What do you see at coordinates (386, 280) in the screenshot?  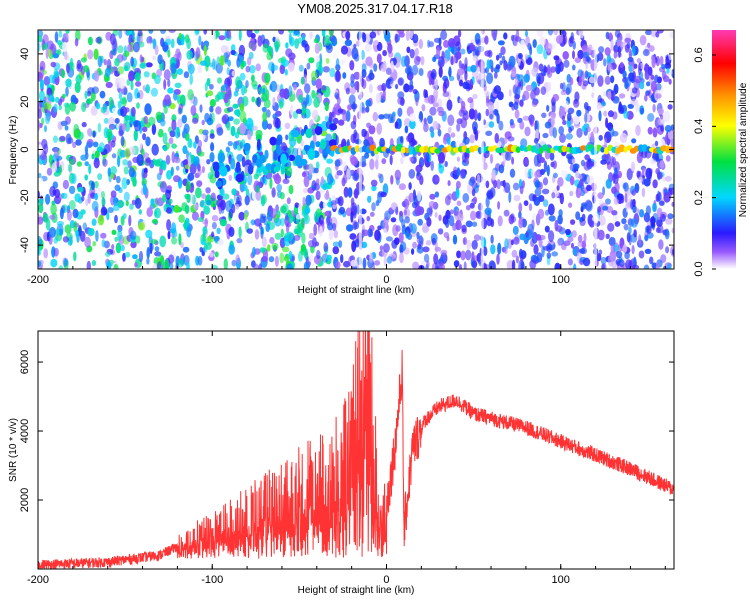 I see `x-tick-label: 0` at bounding box center [386, 280].